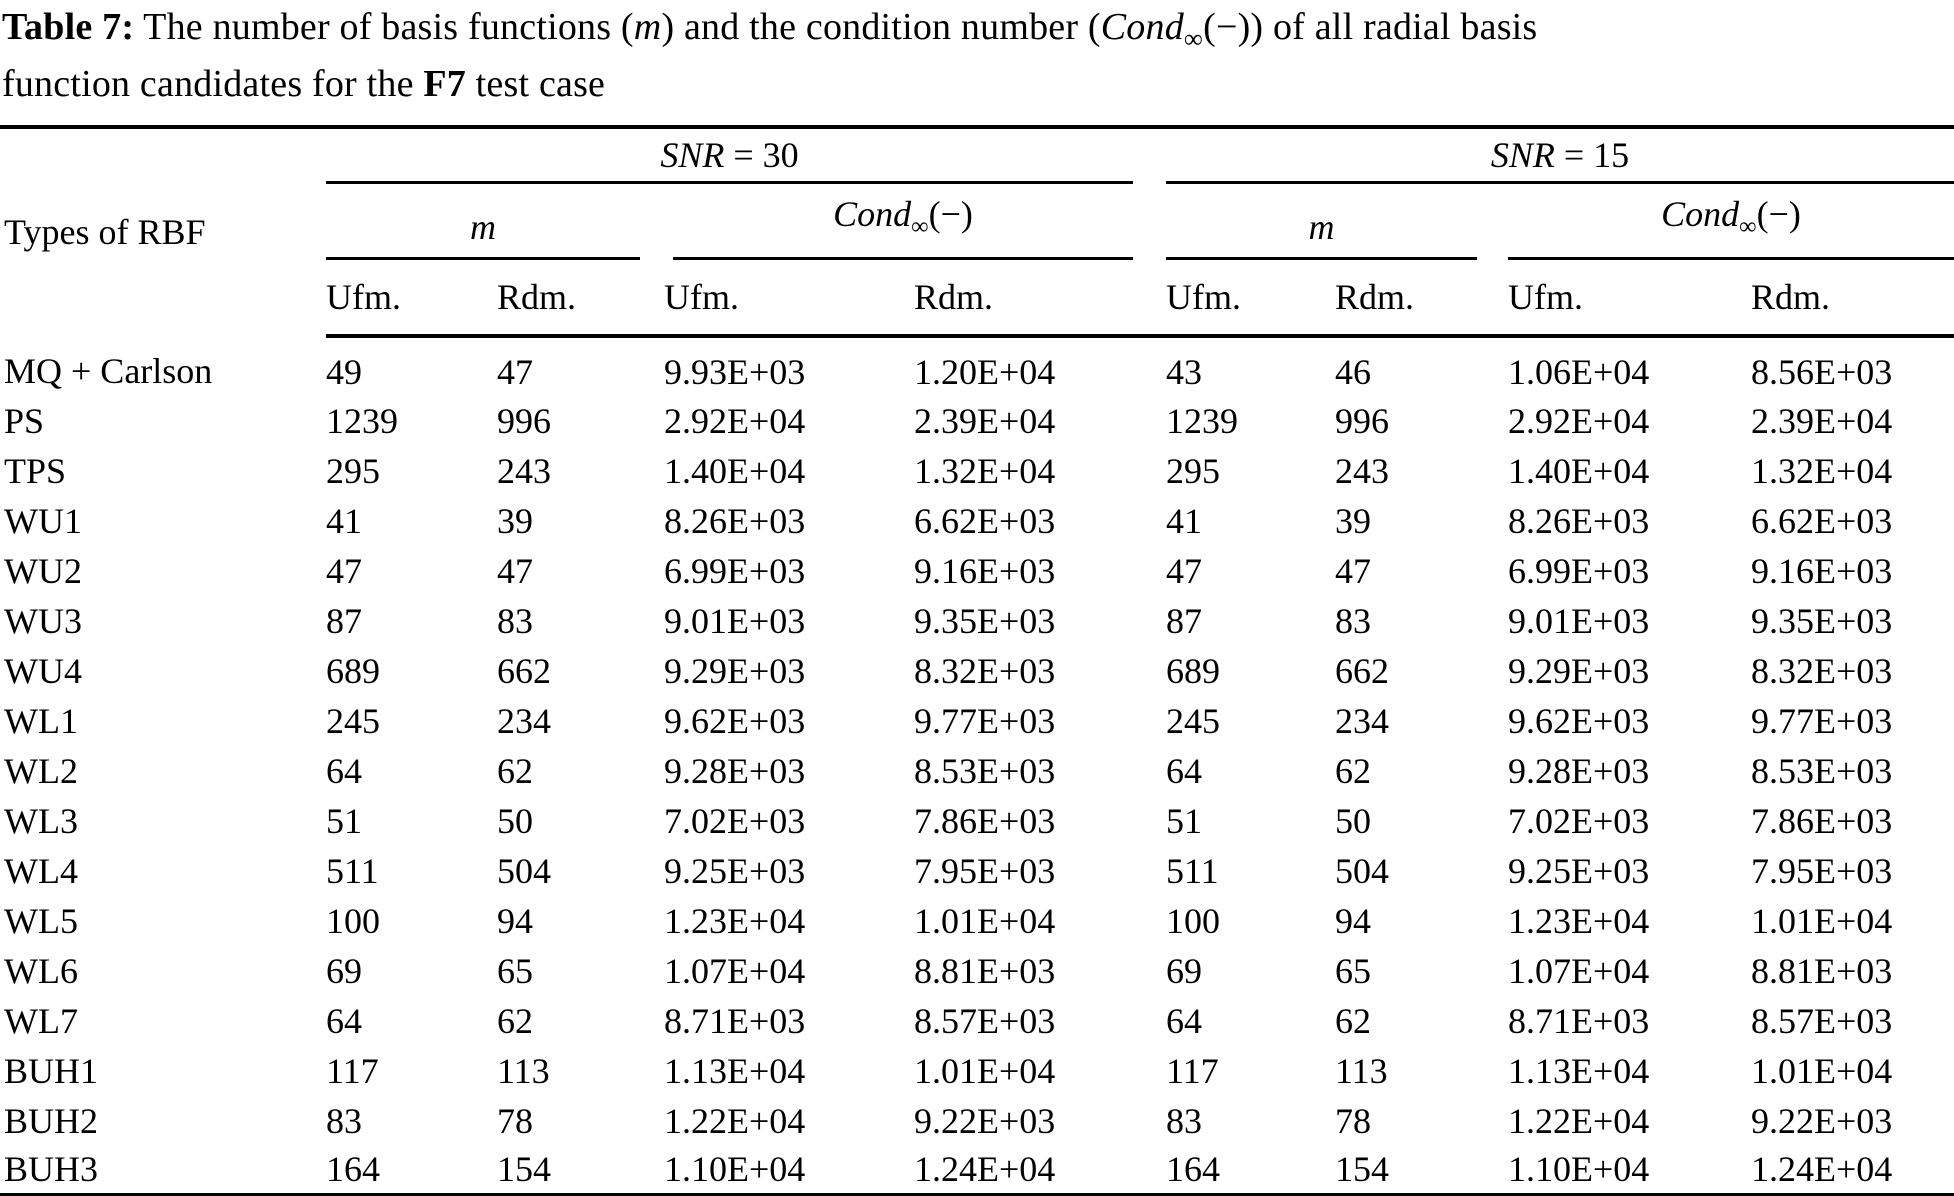  What do you see at coordinates (1579, 1070) in the screenshot?
I see `value-cell: 1.13E+04` at bounding box center [1579, 1070].